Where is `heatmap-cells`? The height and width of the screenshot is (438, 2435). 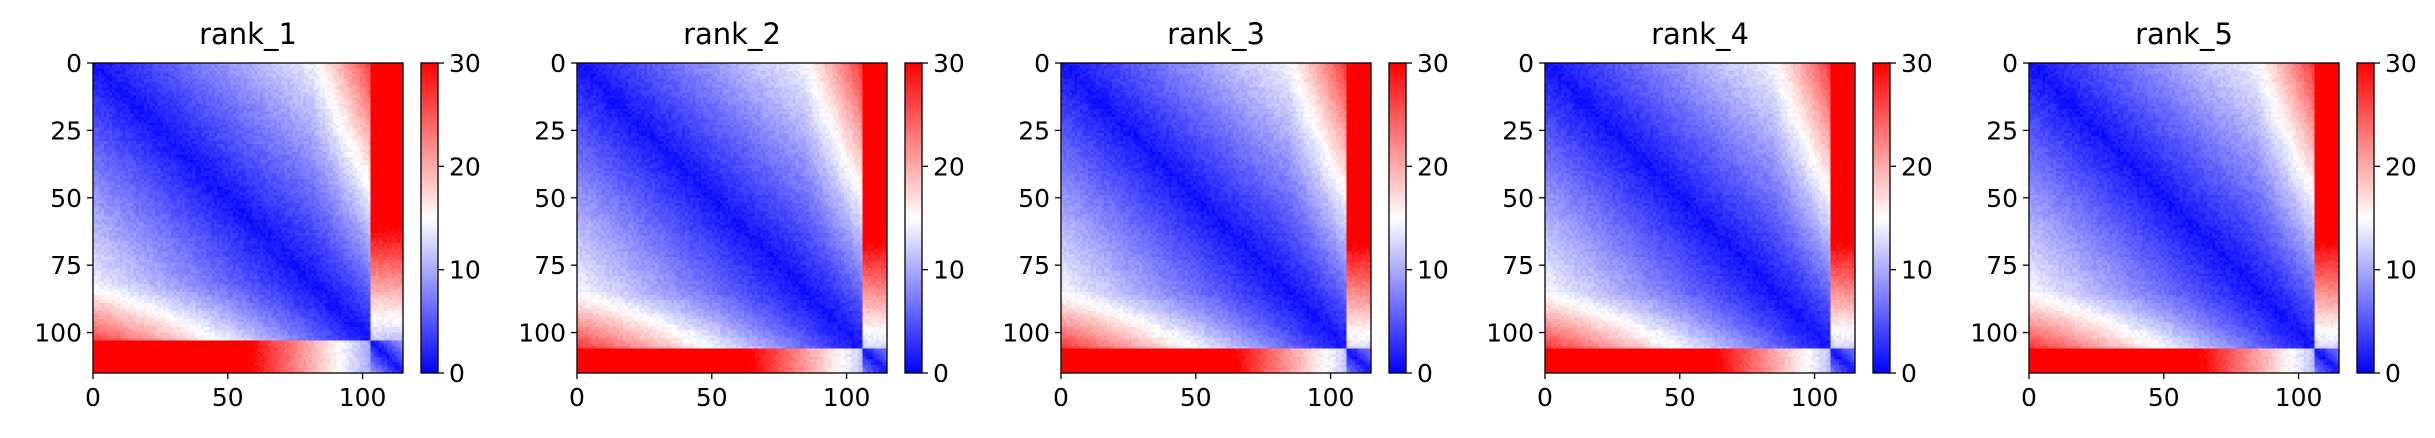
heatmap-cells is located at coordinates (248, 218).